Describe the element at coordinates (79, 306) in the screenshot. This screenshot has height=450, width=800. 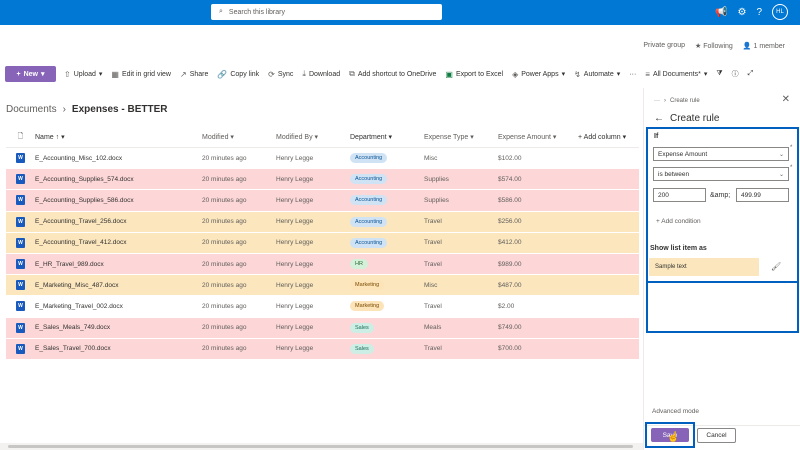
I see `file-name-link: E_Marketing_Travel_002.docx` at that location.